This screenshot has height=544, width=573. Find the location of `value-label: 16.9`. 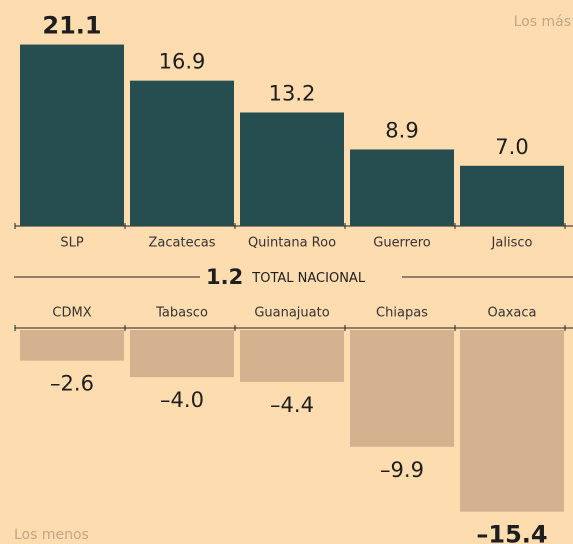

value-label: 16.9 is located at coordinates (182, 62).